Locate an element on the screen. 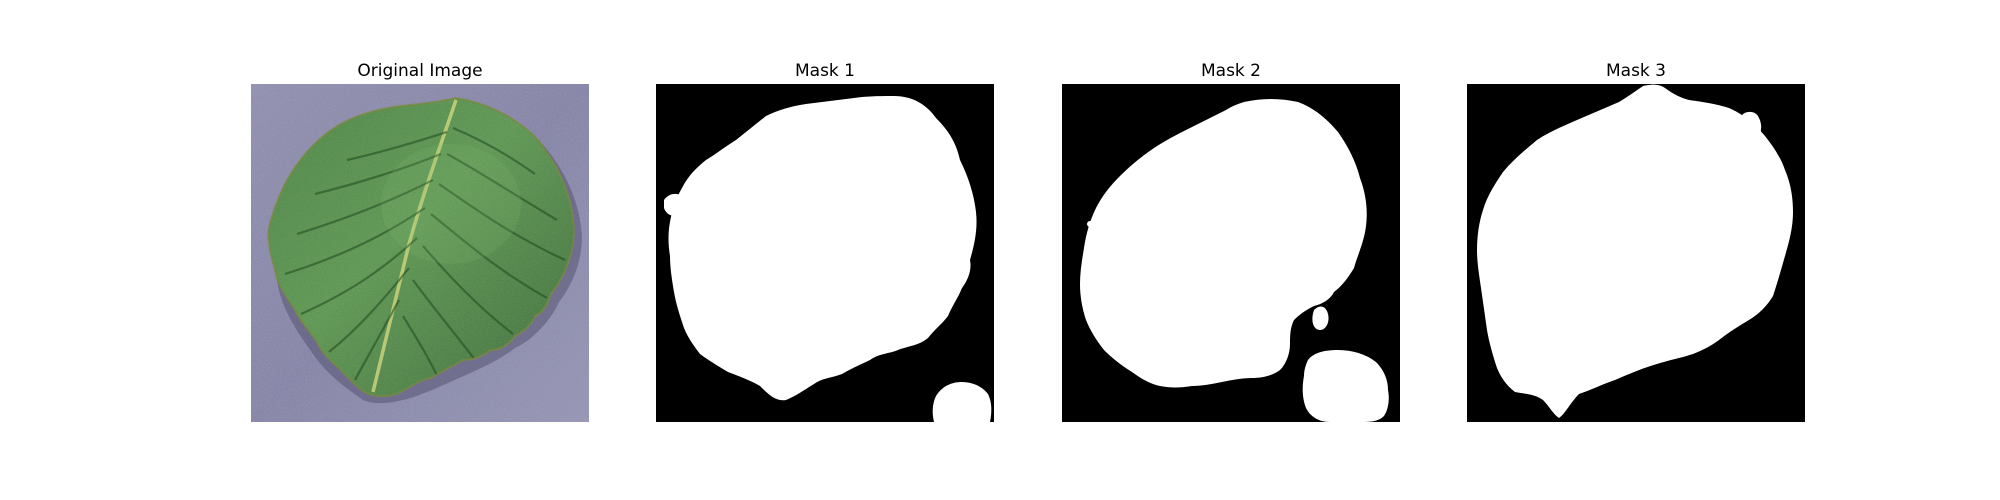 This screenshot has height=500, width=2000. panel-title: Mask 1 is located at coordinates (824, 71).